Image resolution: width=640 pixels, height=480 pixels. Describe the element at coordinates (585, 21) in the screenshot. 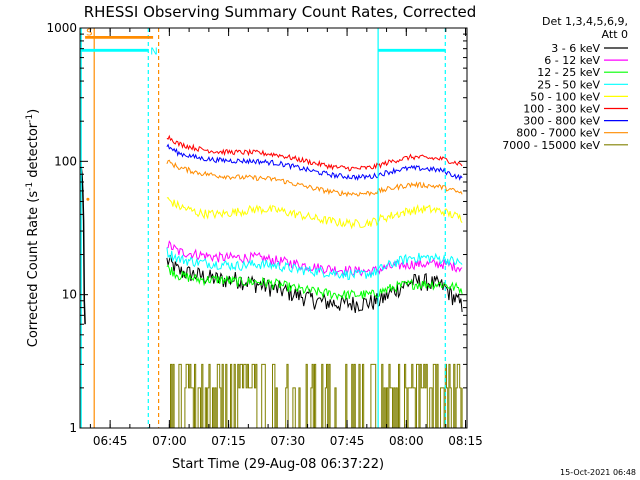

I see `legend-header-line: Det 1,3,4,5,6,9,` at that location.